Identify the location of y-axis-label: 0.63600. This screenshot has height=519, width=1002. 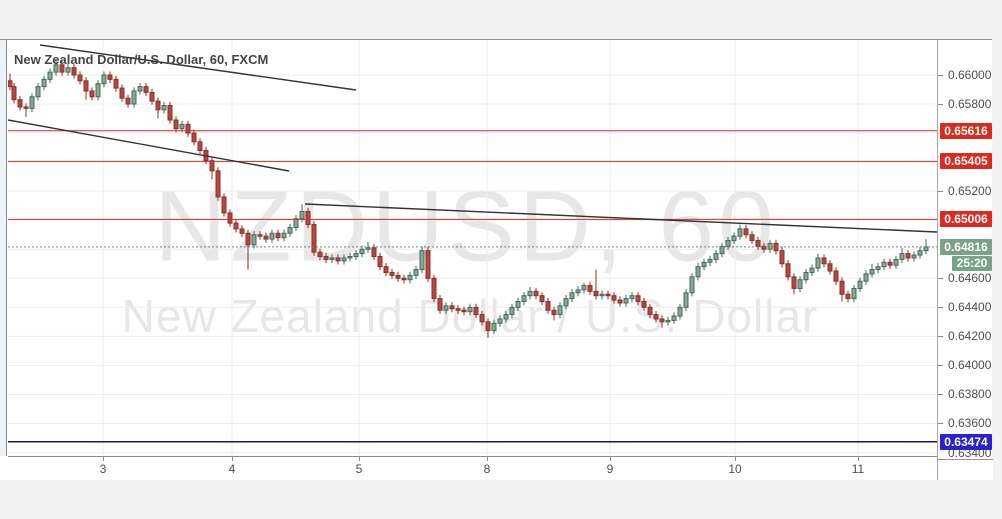
(970, 423).